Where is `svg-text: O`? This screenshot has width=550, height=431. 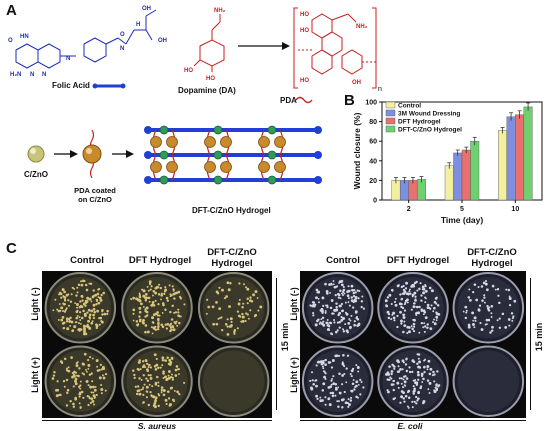 svg-text: O is located at coordinates (10, 41).